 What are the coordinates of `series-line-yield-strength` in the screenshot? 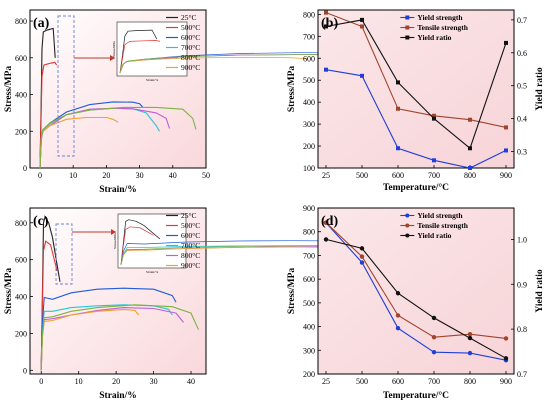 It's located at (416, 119).